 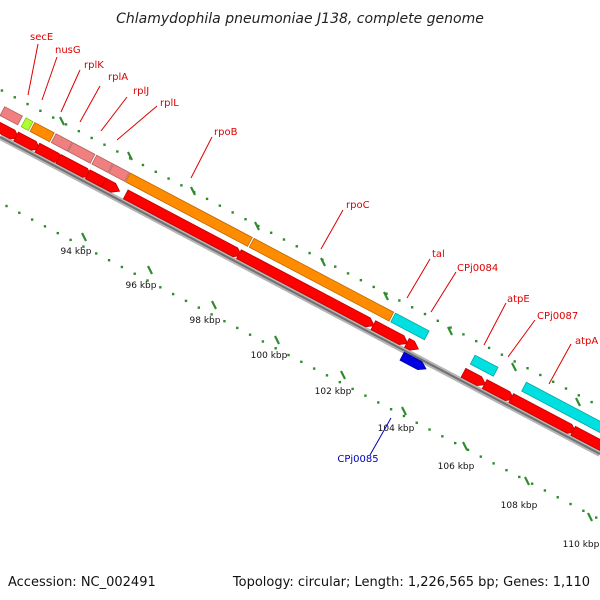 What do you see at coordinates (269, 356) in the screenshot?
I see `tick-label: 100 kbp` at bounding box center [269, 356].